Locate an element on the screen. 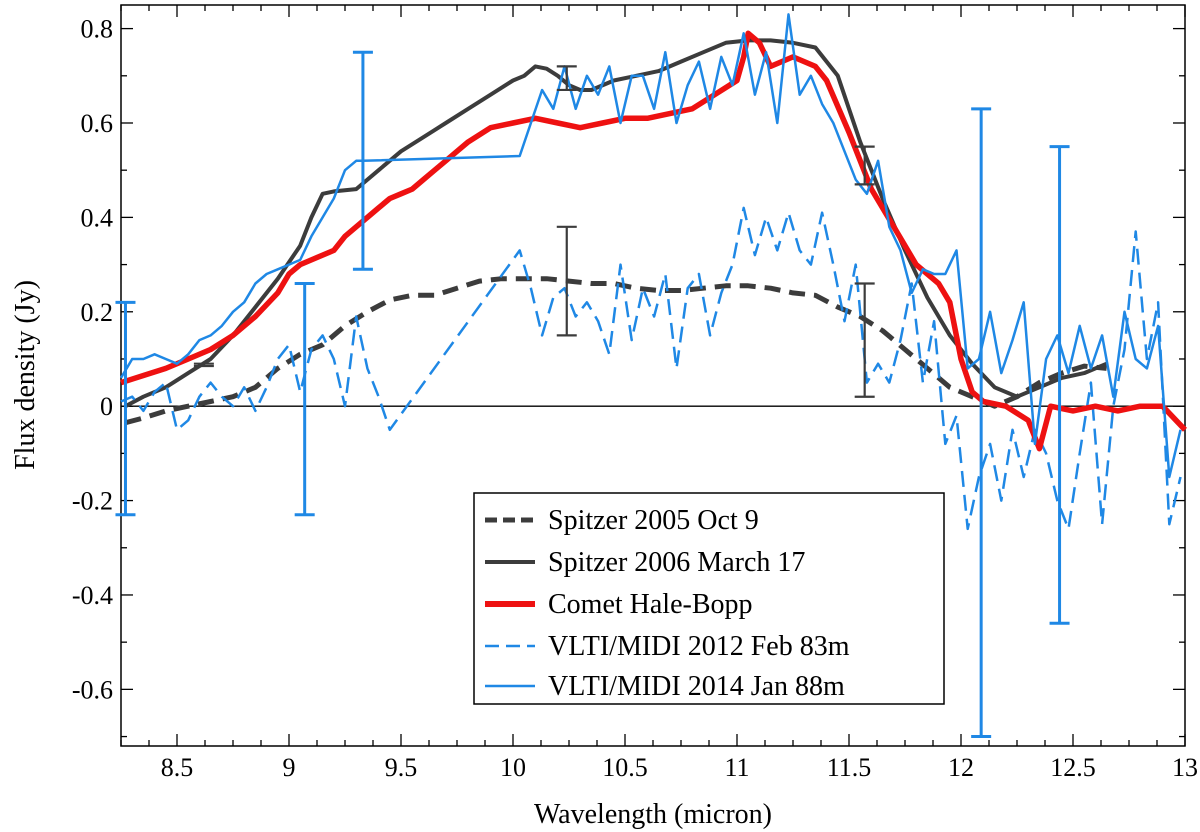 The image size is (1200, 832). y-tick-label: -0.2 is located at coordinates (92, 501).